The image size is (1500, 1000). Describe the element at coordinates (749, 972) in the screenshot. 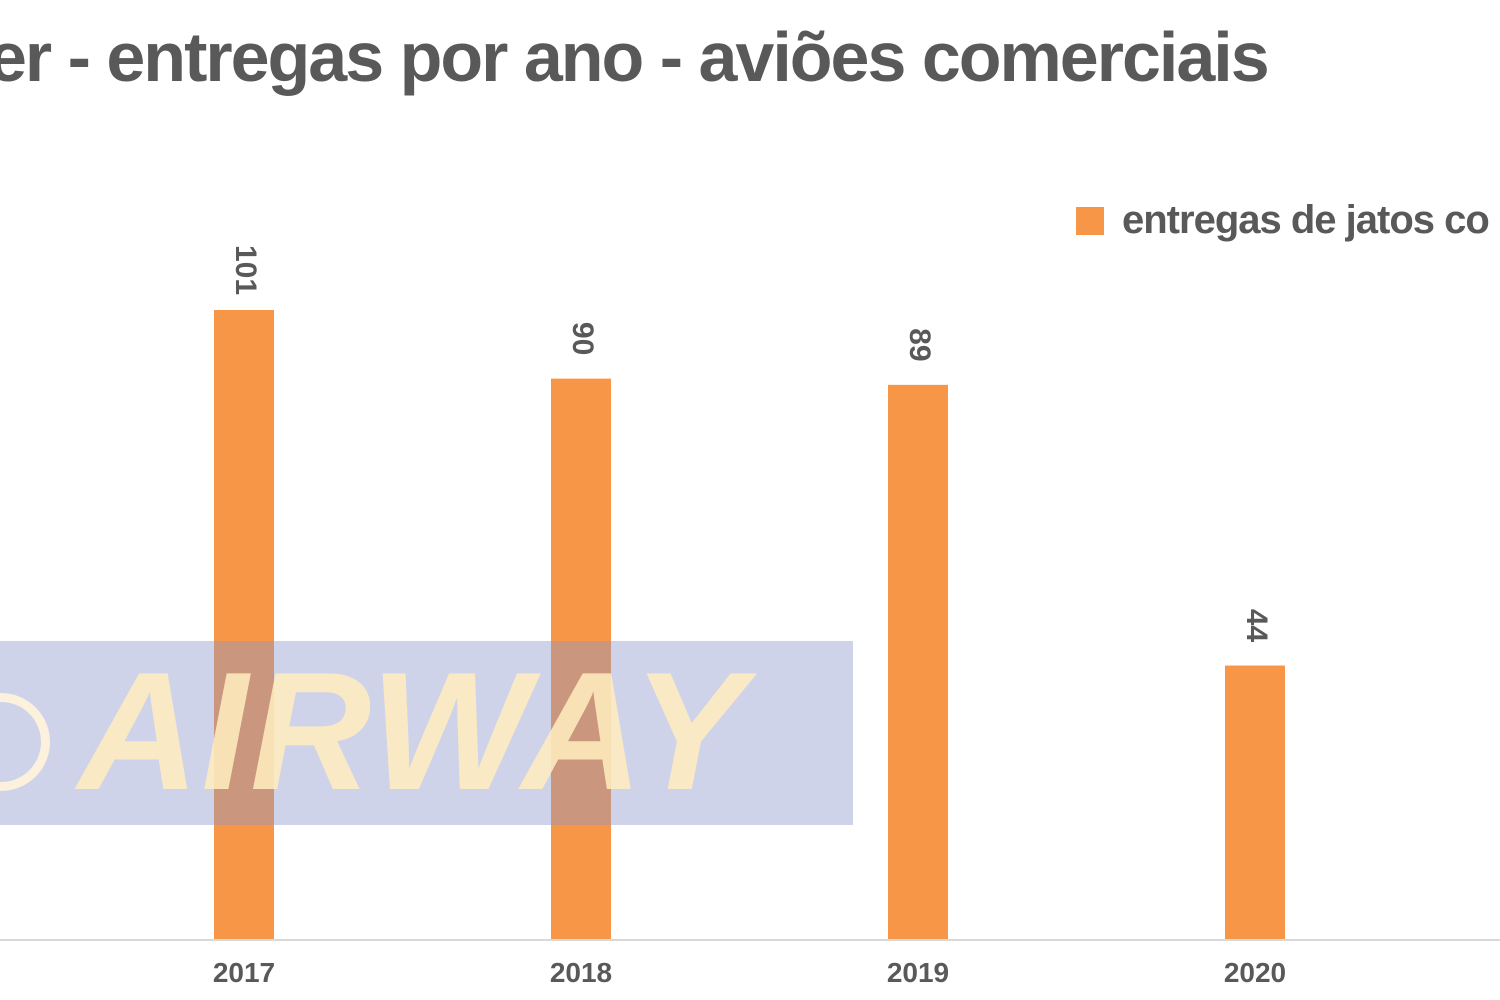

I see `x-tick-labels-group: 2017 2018 2019 2020` at that location.